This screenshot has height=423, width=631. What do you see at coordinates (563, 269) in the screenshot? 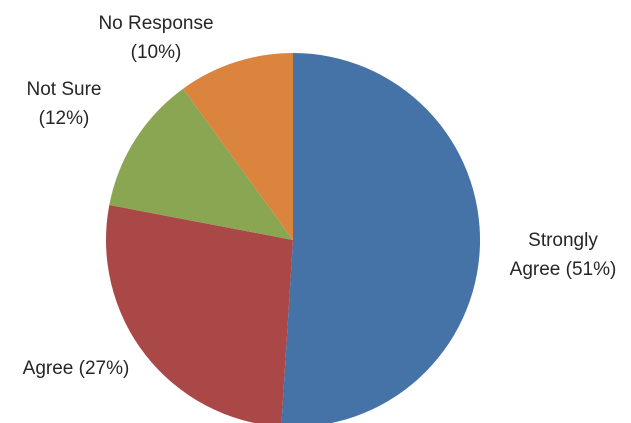
I see `slice-label-line: Agree (51%)` at bounding box center [563, 269].